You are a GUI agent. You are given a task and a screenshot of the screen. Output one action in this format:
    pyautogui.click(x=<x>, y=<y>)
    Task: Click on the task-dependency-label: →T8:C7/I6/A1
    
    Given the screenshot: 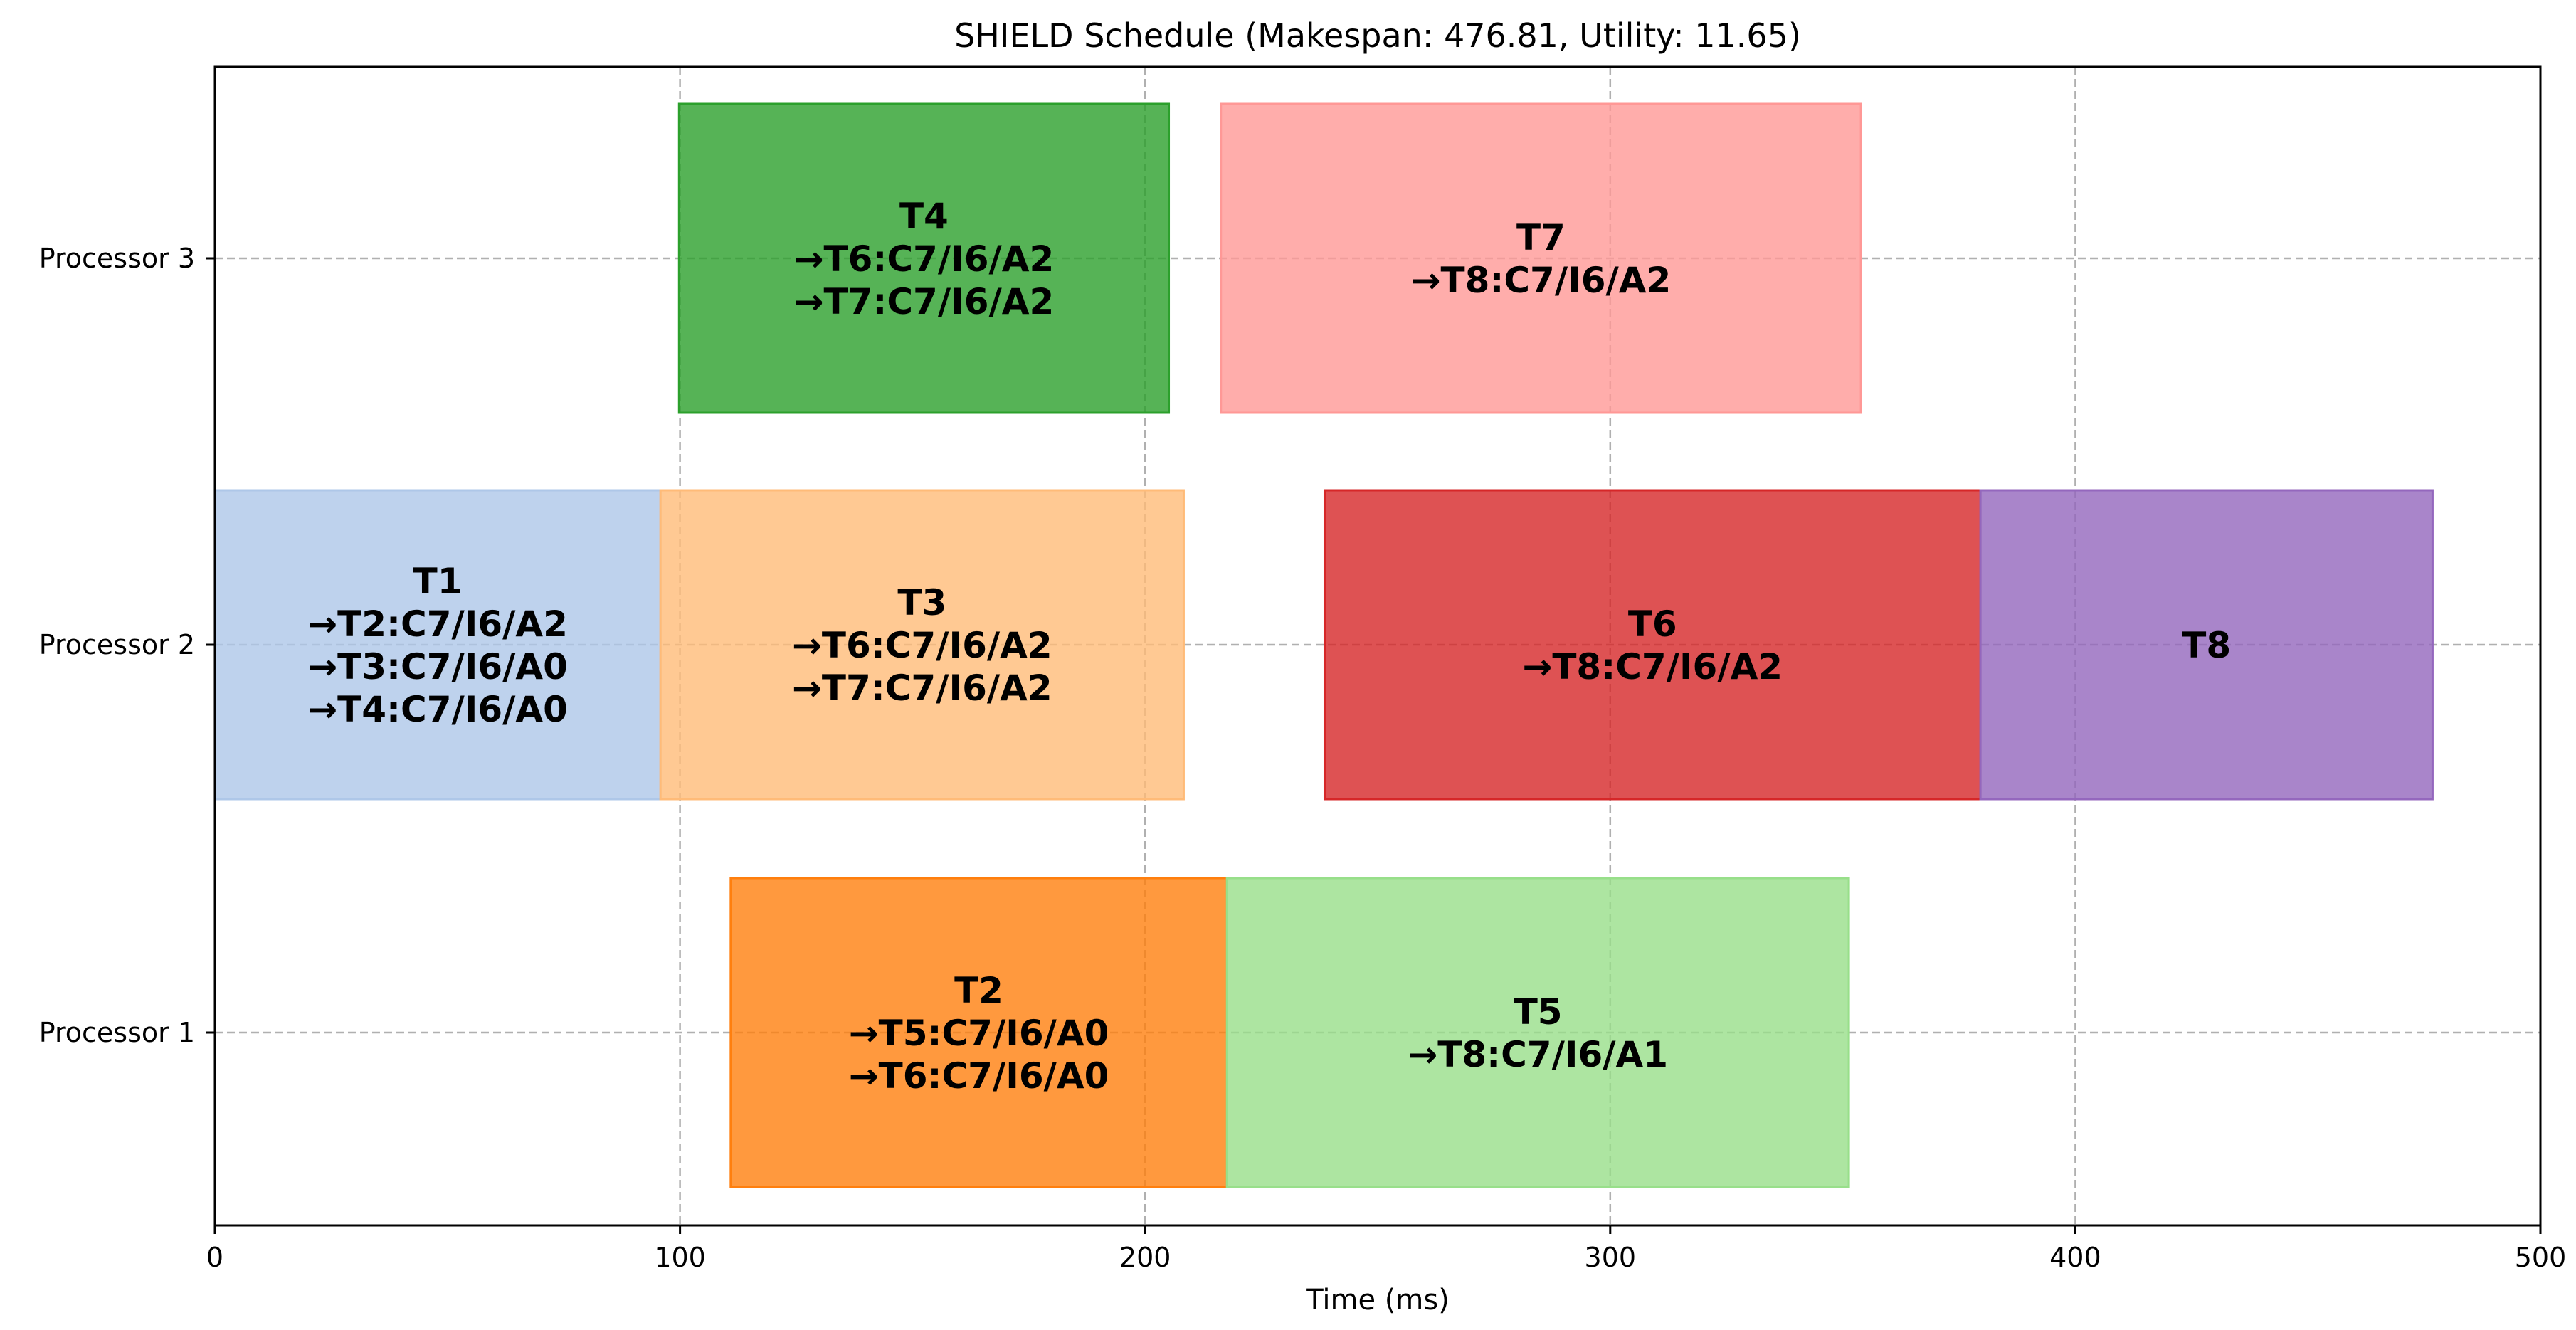 What is the action you would take?
    pyautogui.click(x=1538, y=1054)
    